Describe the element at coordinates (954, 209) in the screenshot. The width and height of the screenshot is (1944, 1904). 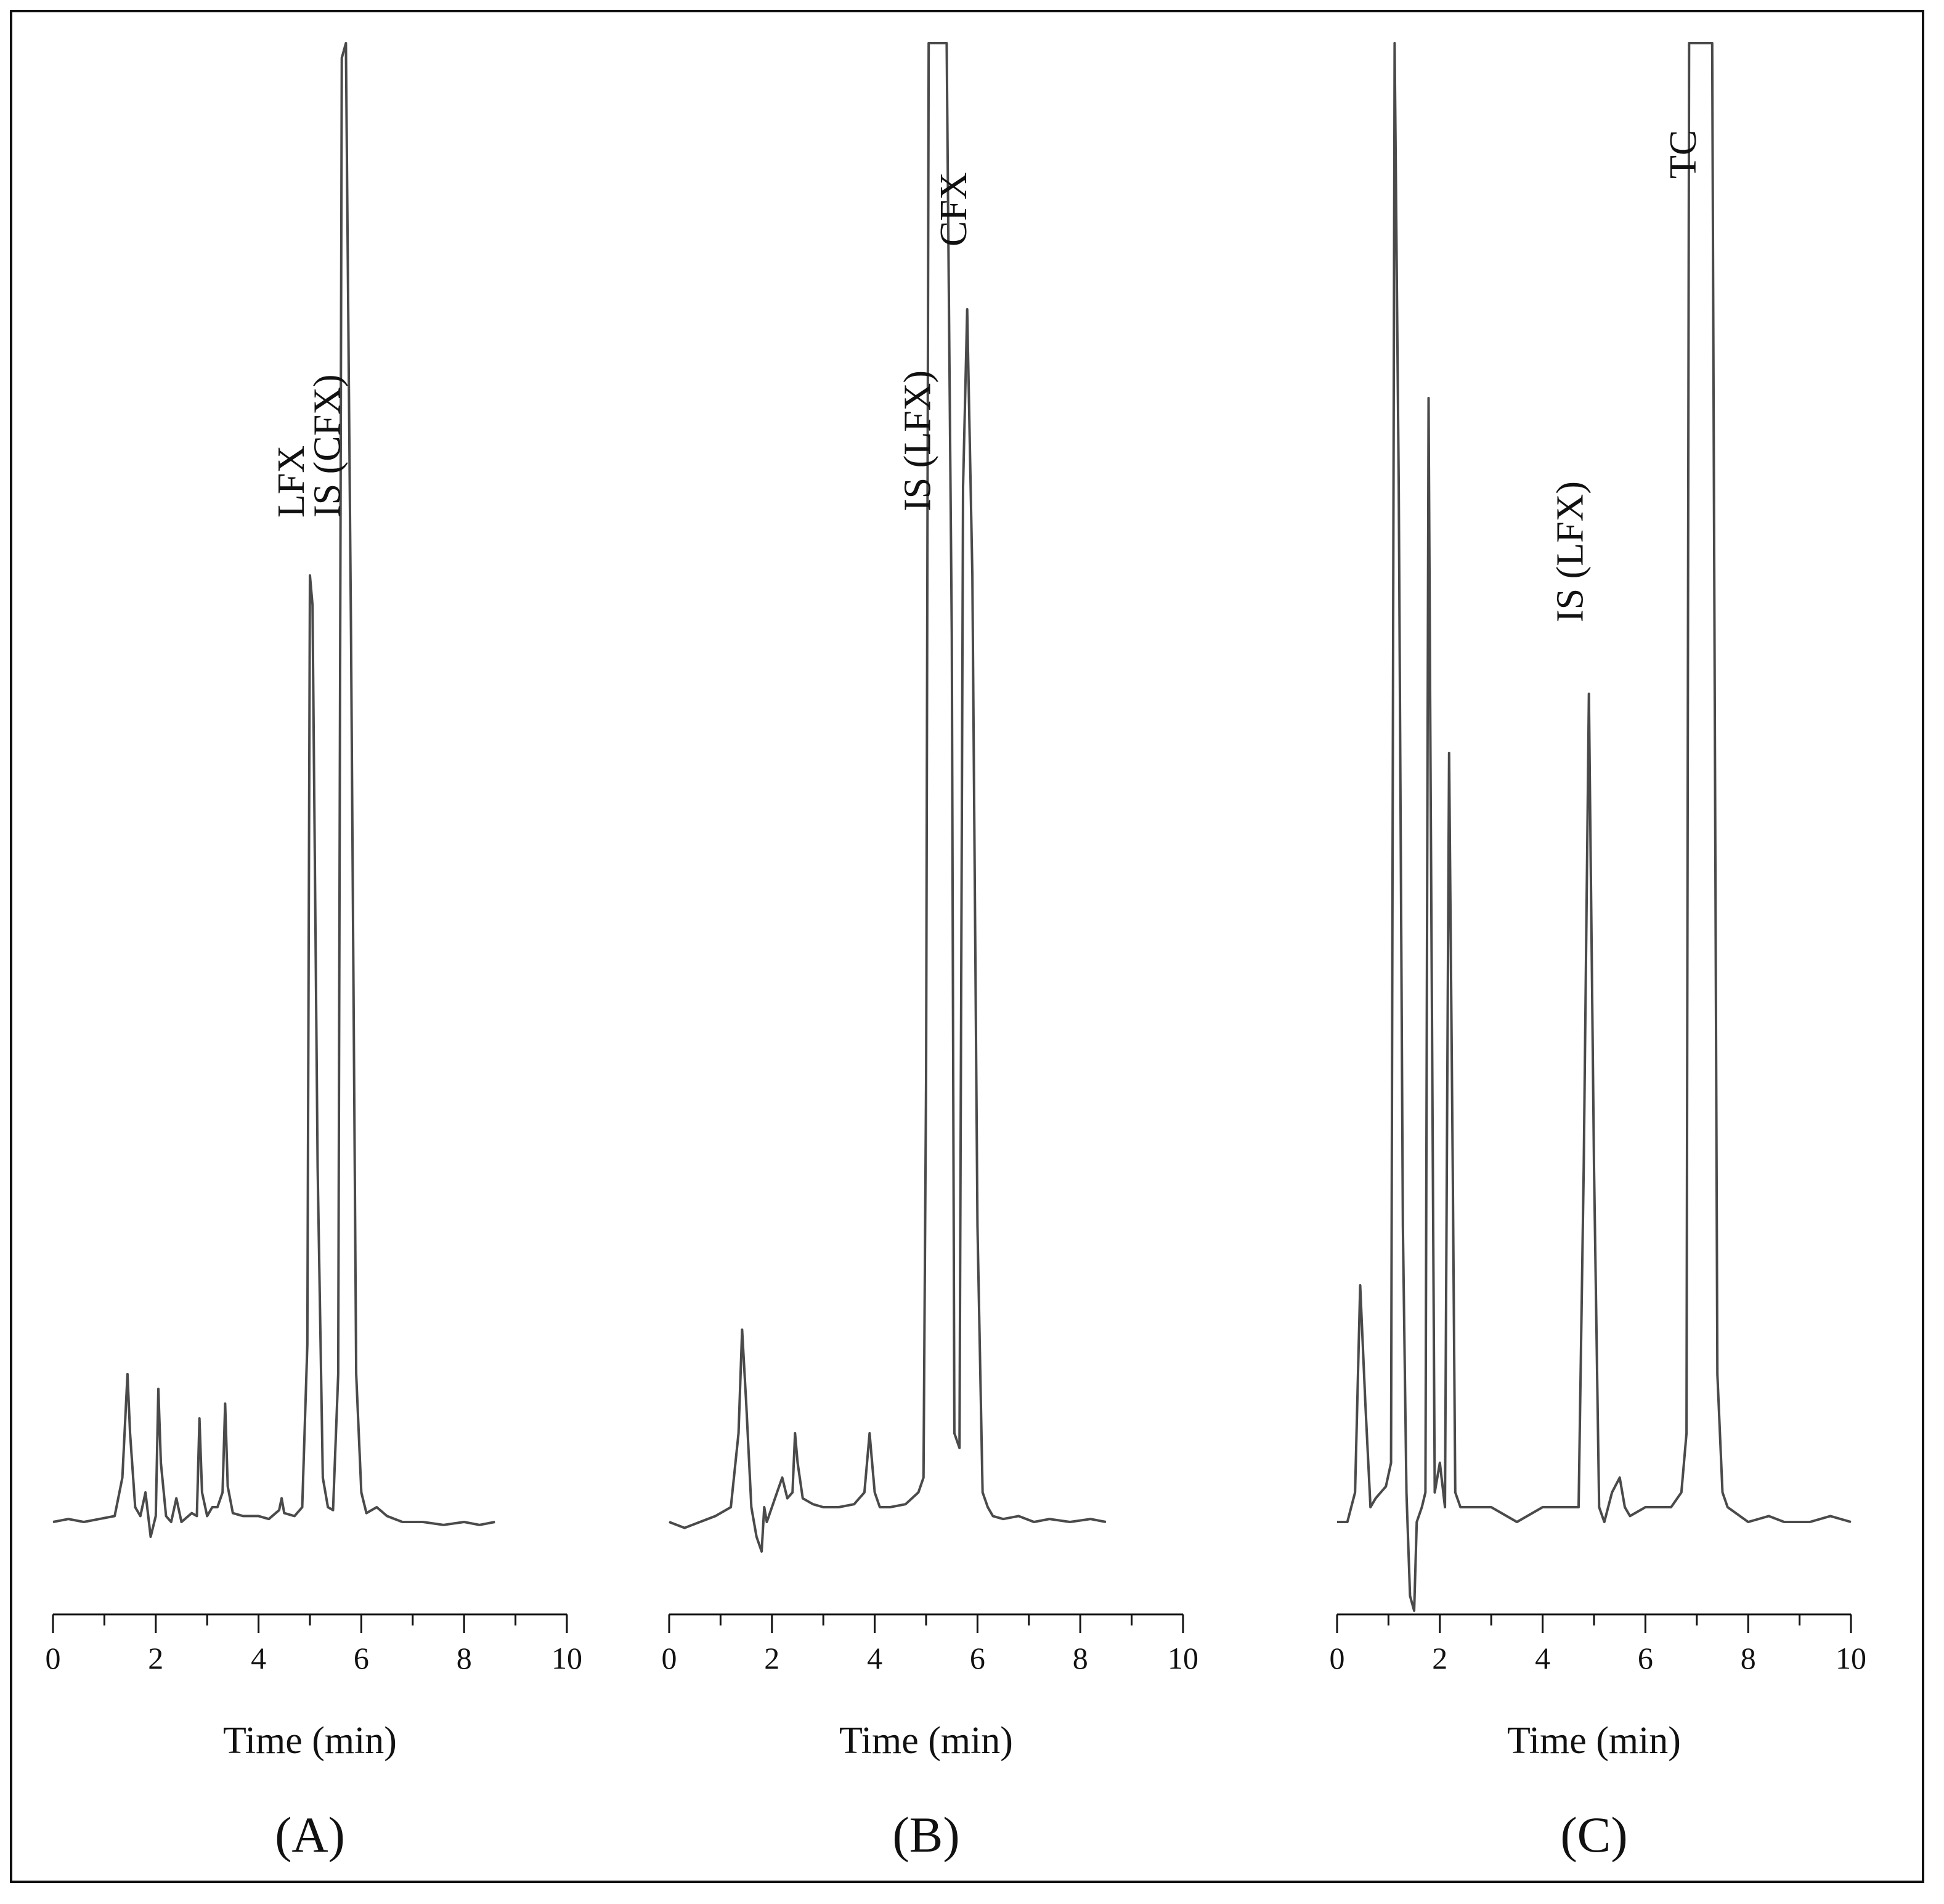
I see `peak-label: CFX` at that location.